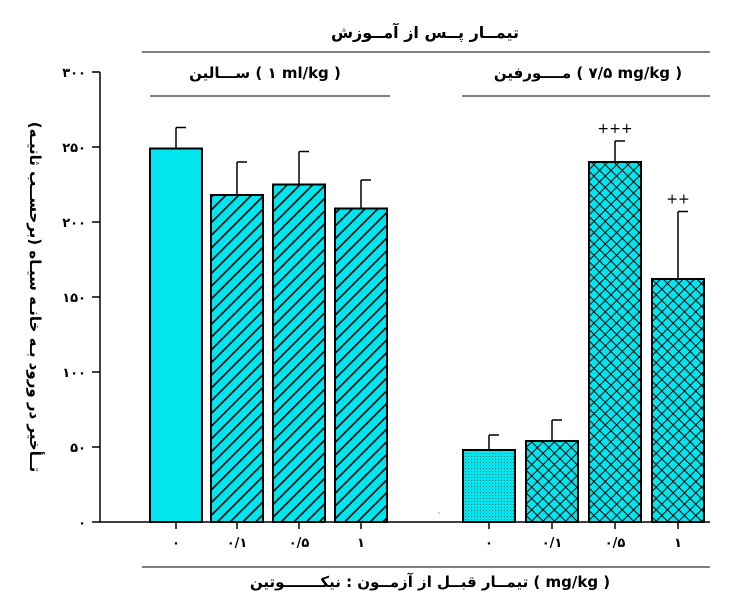 This screenshot has height=600, width=737. Describe the element at coordinates (74, 298) in the screenshot. I see `y-tick-label: ۱۵۰` at that location.